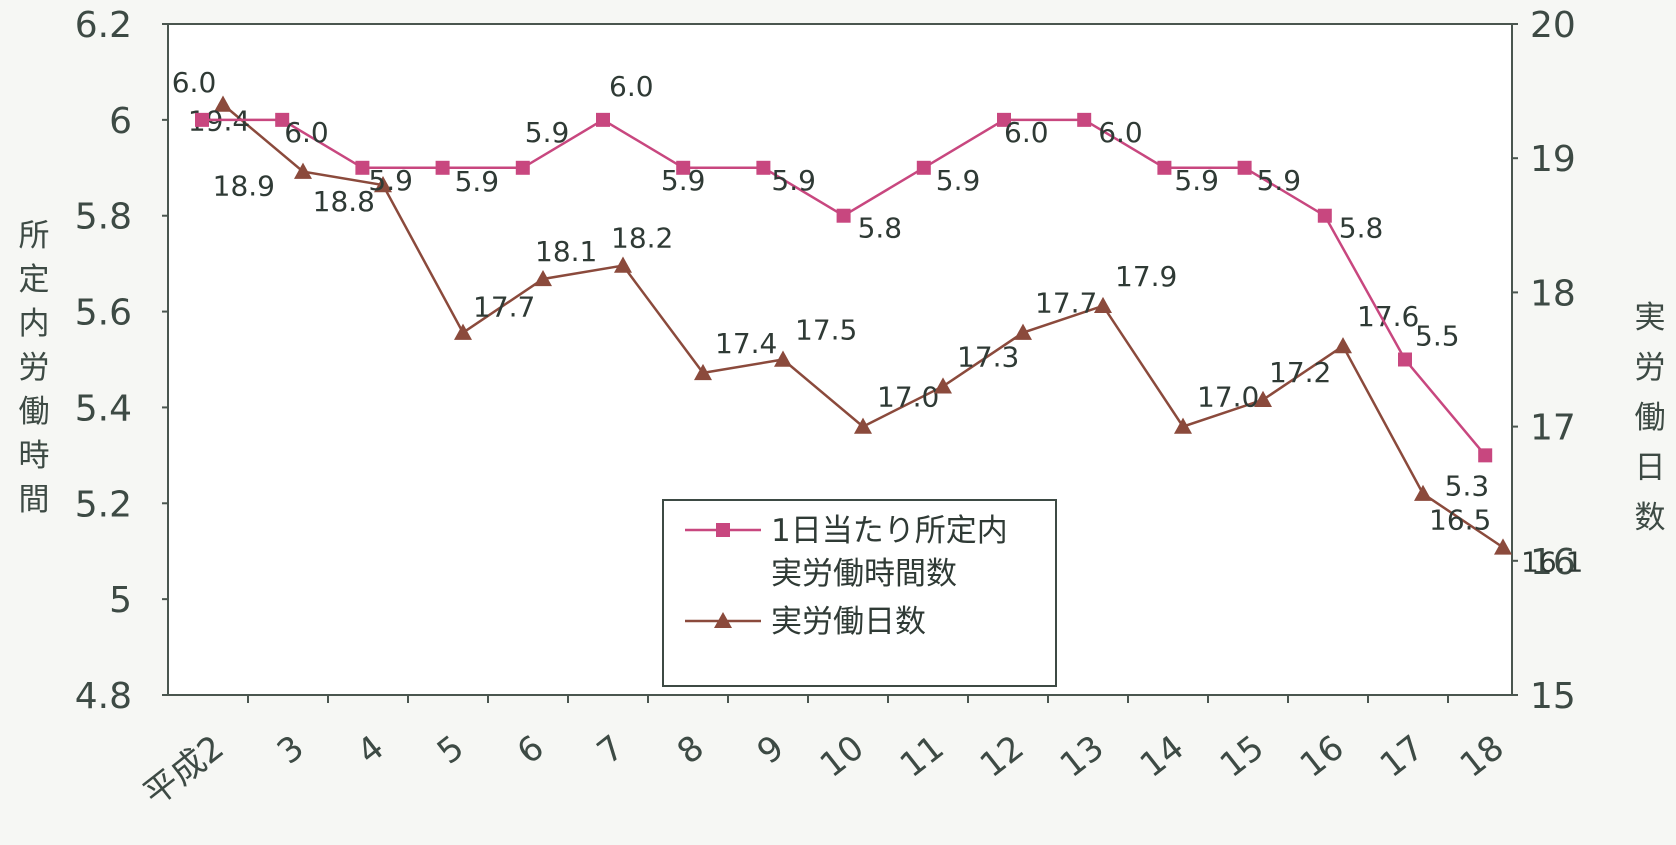 This screenshot has height=845, width=1676. I want to click on right-axis-tick-label: 20, so click(1553, 25).